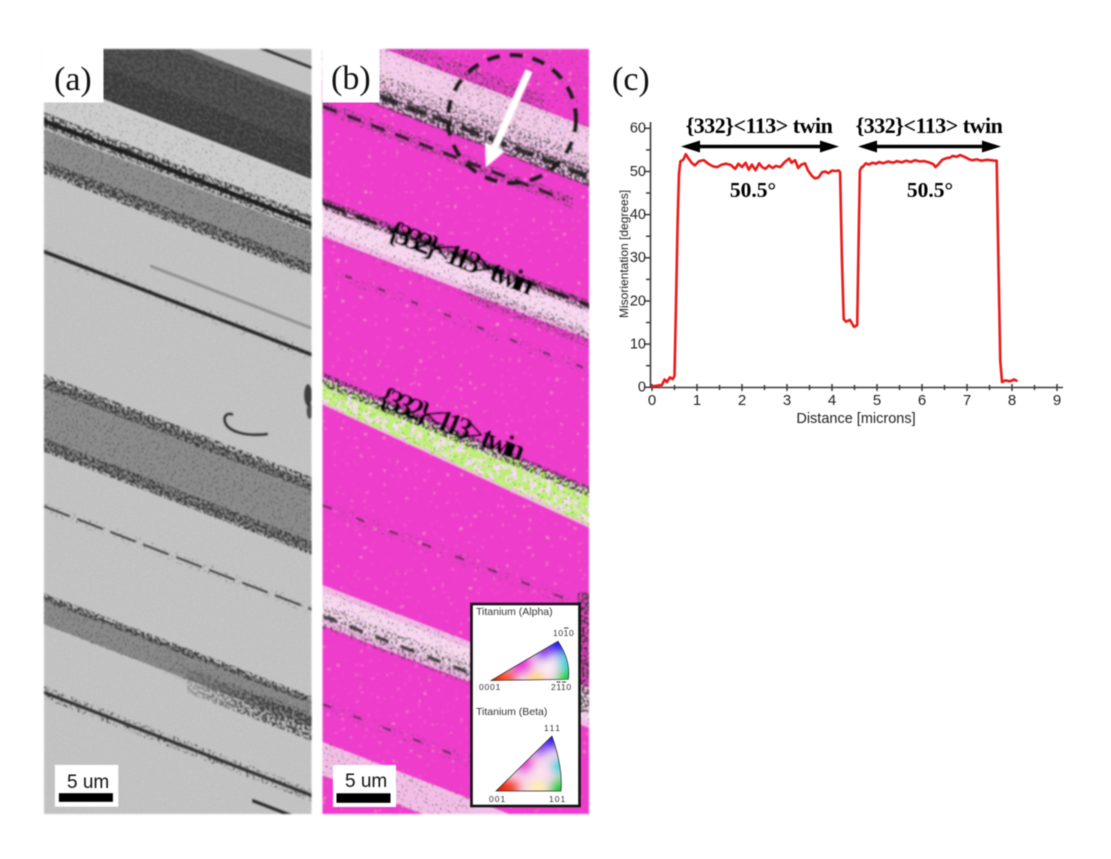  What do you see at coordinates (514, 612) in the screenshot?
I see `svg-text: Titanium (Alpha)` at bounding box center [514, 612].